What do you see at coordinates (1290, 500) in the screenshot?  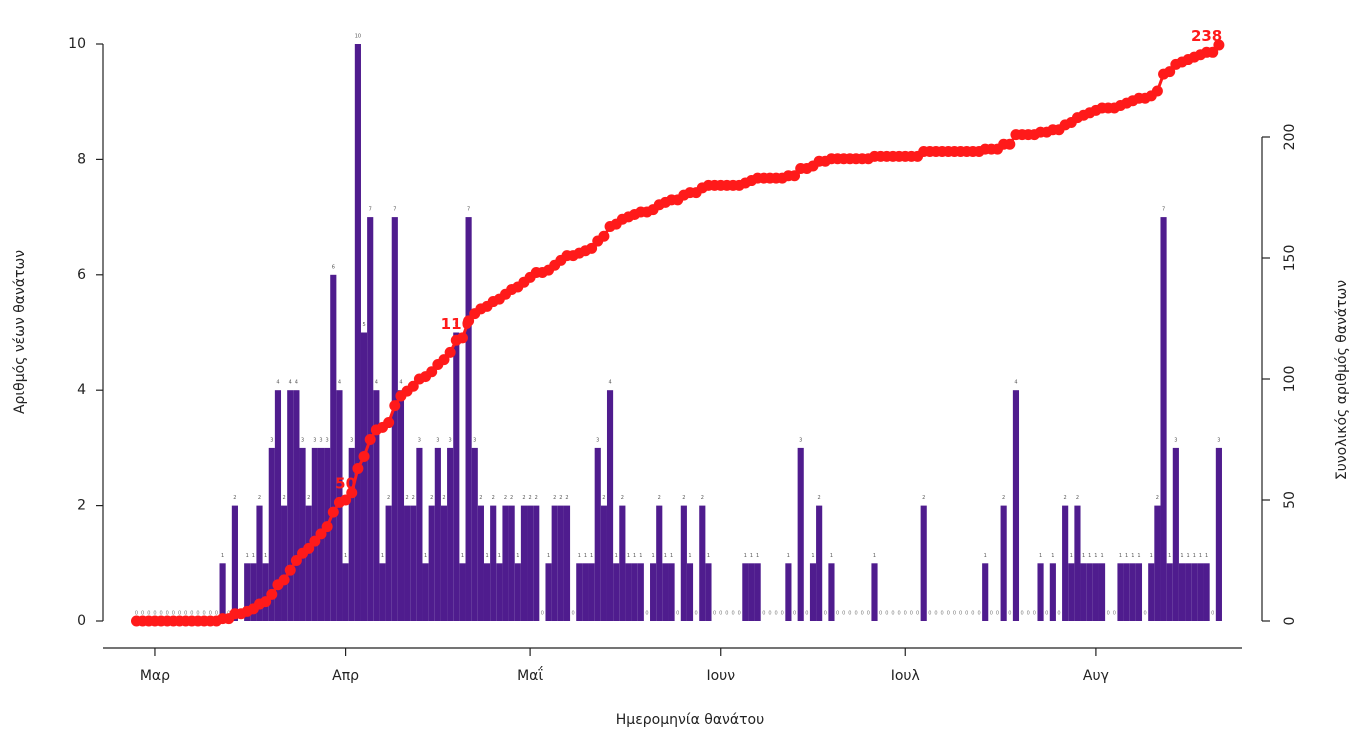 I see `y2-tick-label: 50` at bounding box center [1290, 500].